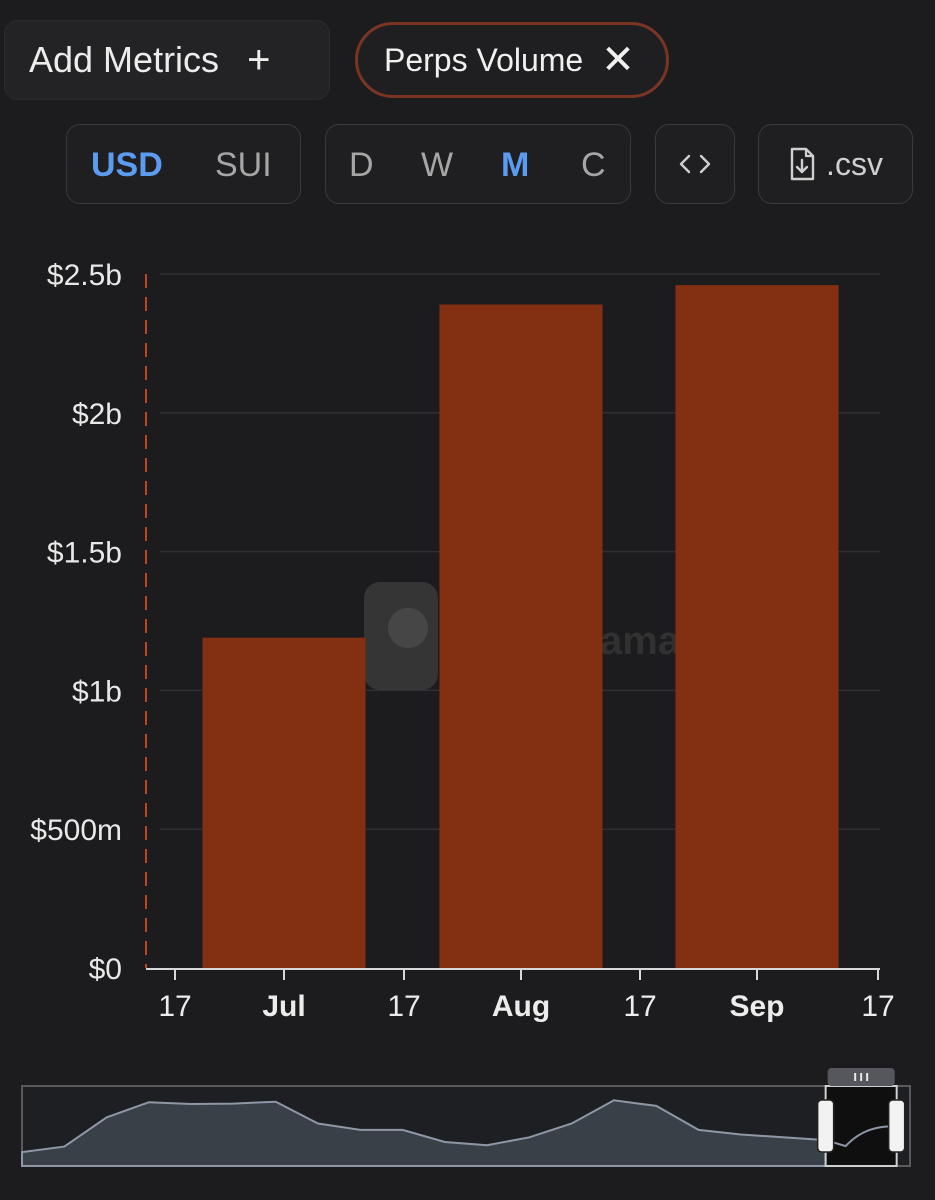 Image resolution: width=935 pixels, height=1200 pixels. I want to click on add-metrics-label: Add Metrics, so click(124, 59).